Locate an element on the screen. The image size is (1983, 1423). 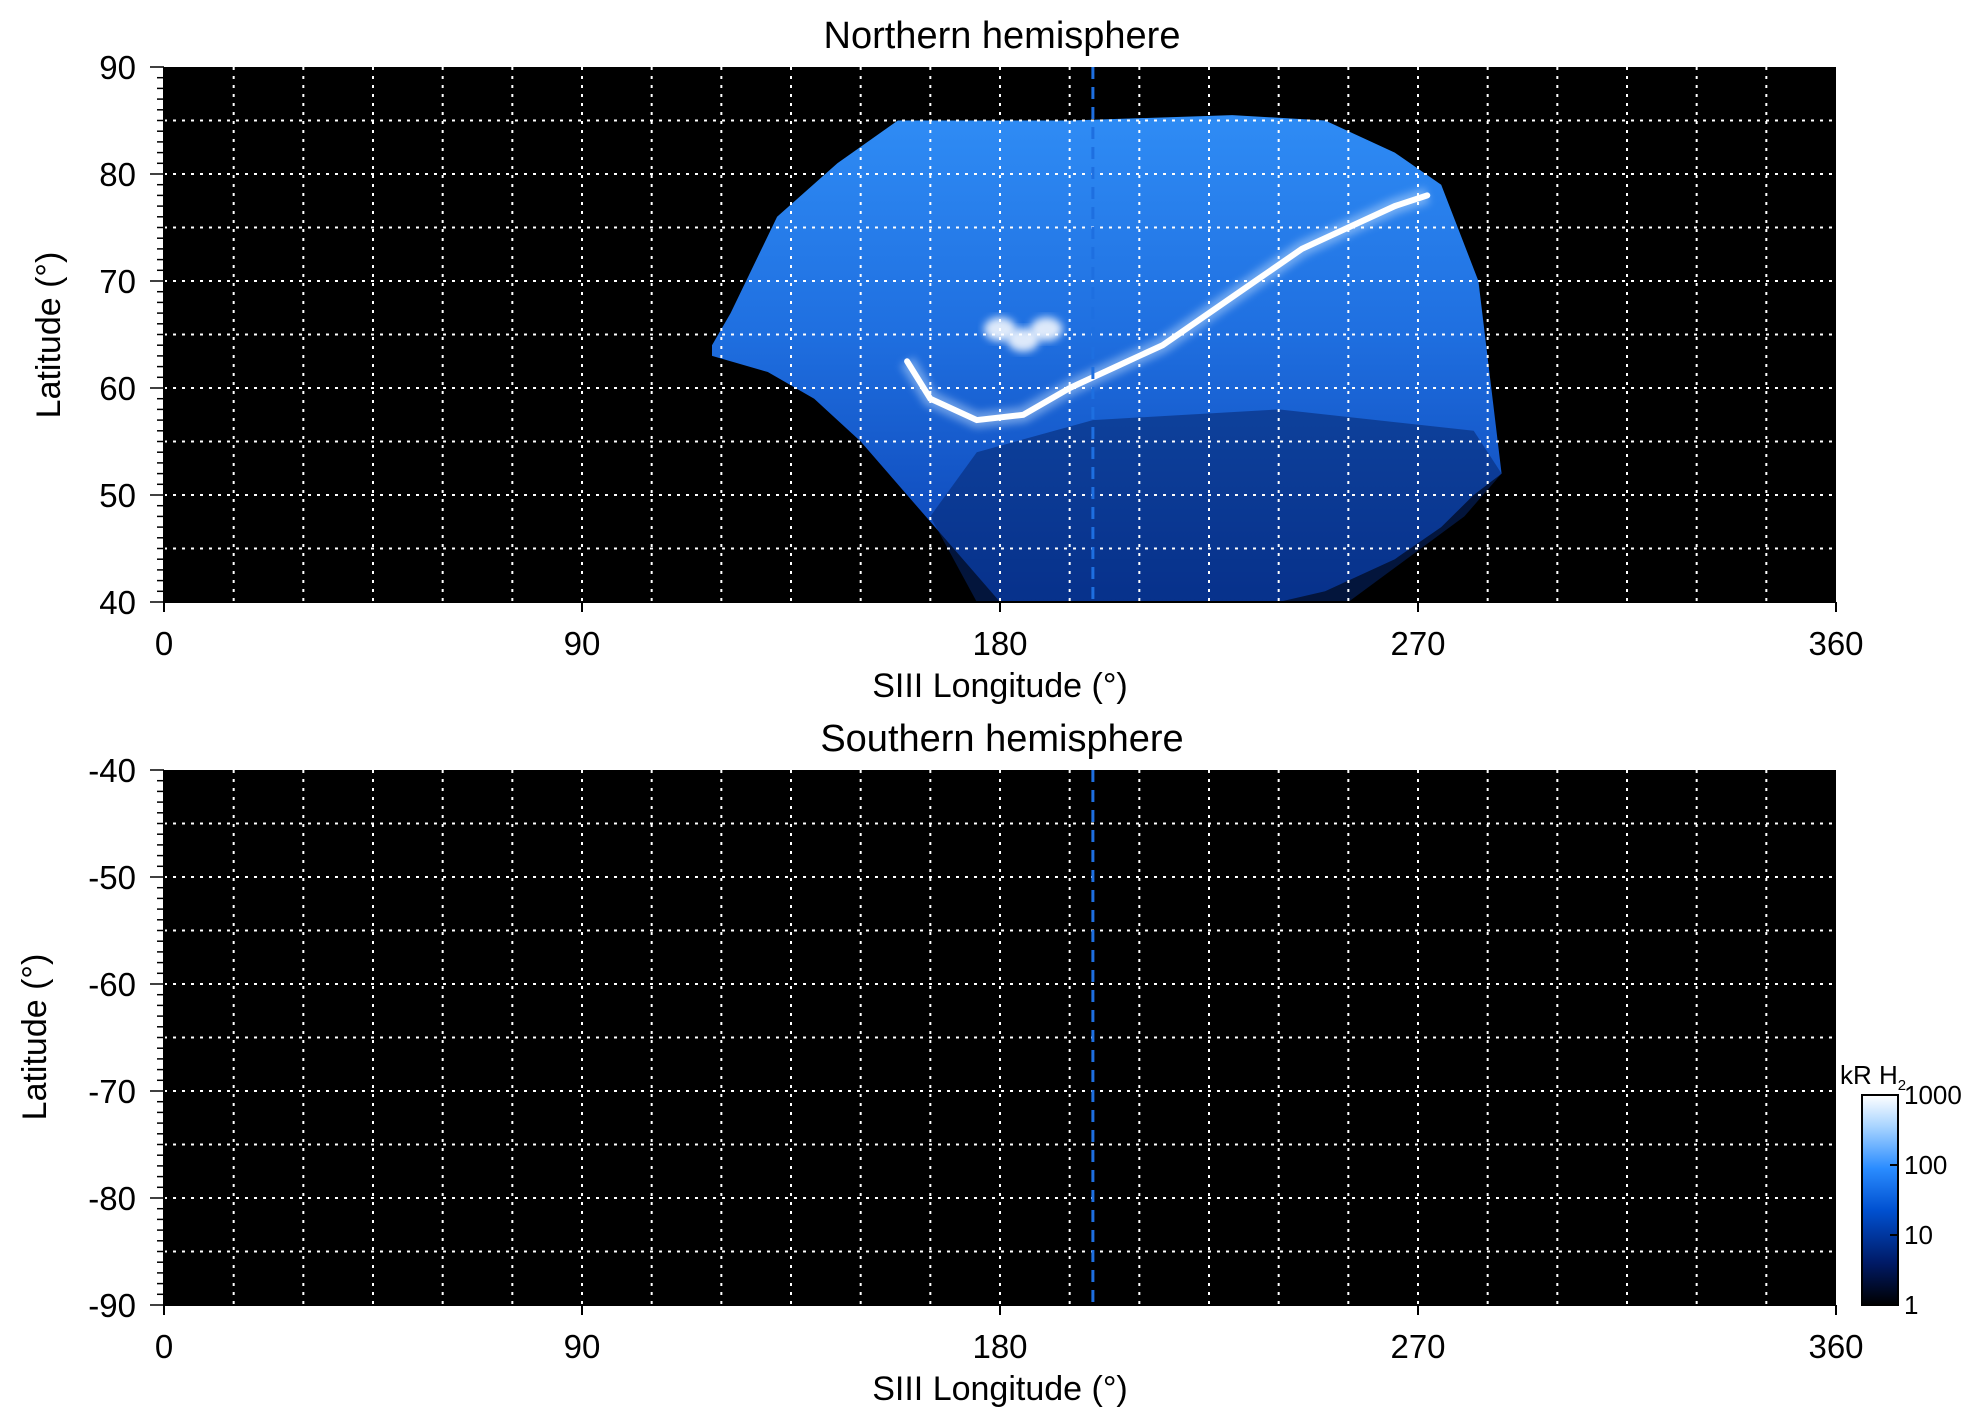
south-x-ticks: 0 90 180 270 360 is located at coordinates (1009, 1334).